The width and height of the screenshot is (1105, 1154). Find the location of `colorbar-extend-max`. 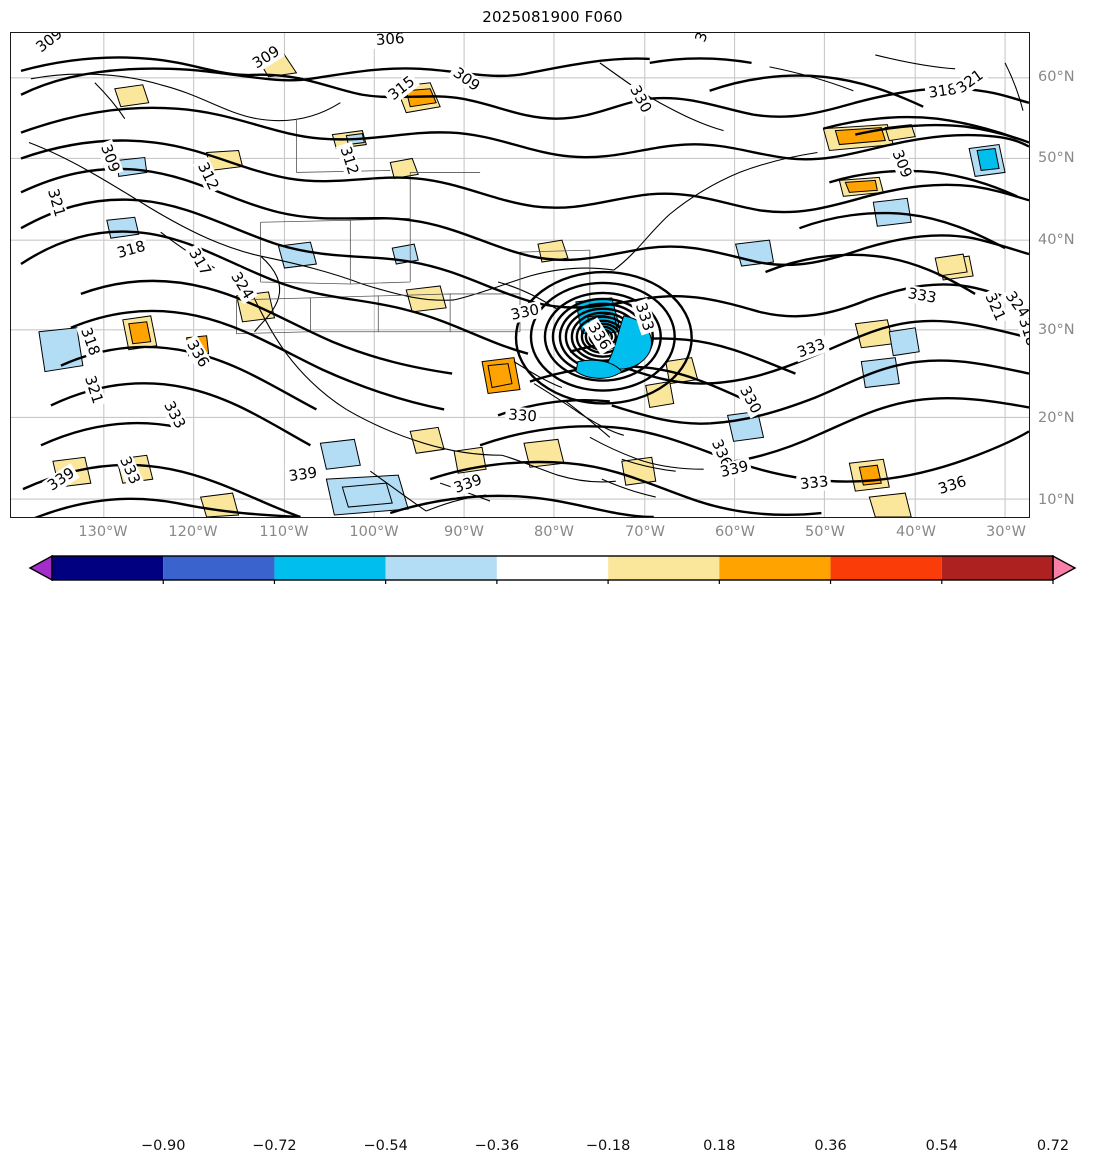

colorbar-extend-max is located at coordinates (1064, 568).